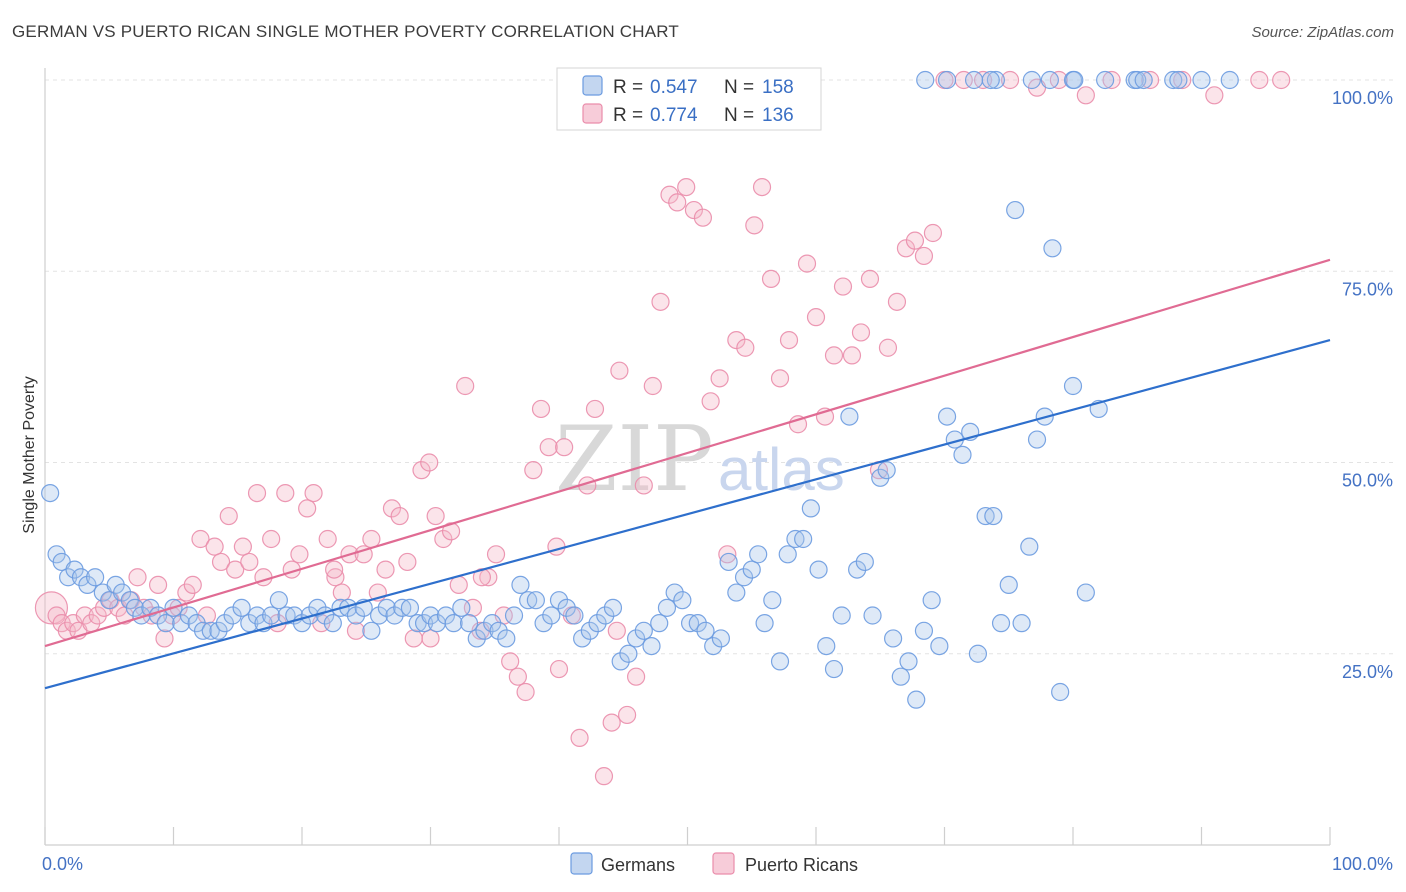 The image size is (1406, 892). Describe the element at coordinates (581, 863) in the screenshot. I see `bottom-legend-swatch-german` at that location.